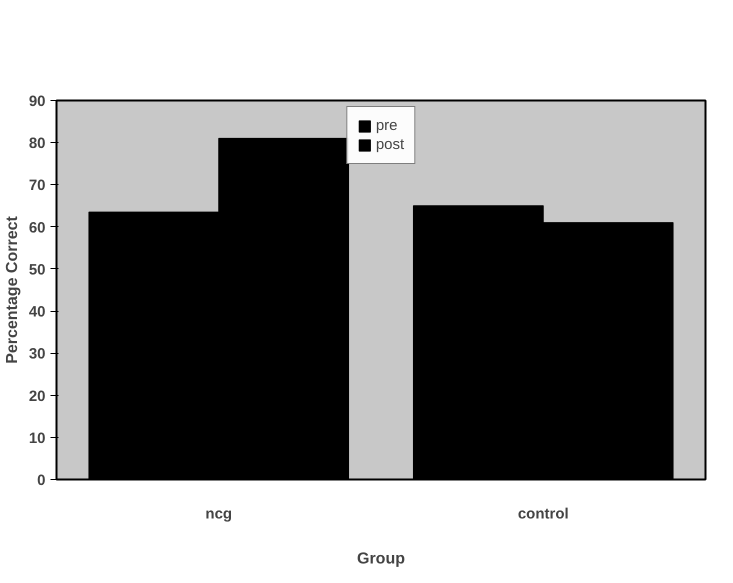 The image size is (733, 583). Describe the element at coordinates (37, 269) in the screenshot. I see `y-tick-label: 50` at that location.